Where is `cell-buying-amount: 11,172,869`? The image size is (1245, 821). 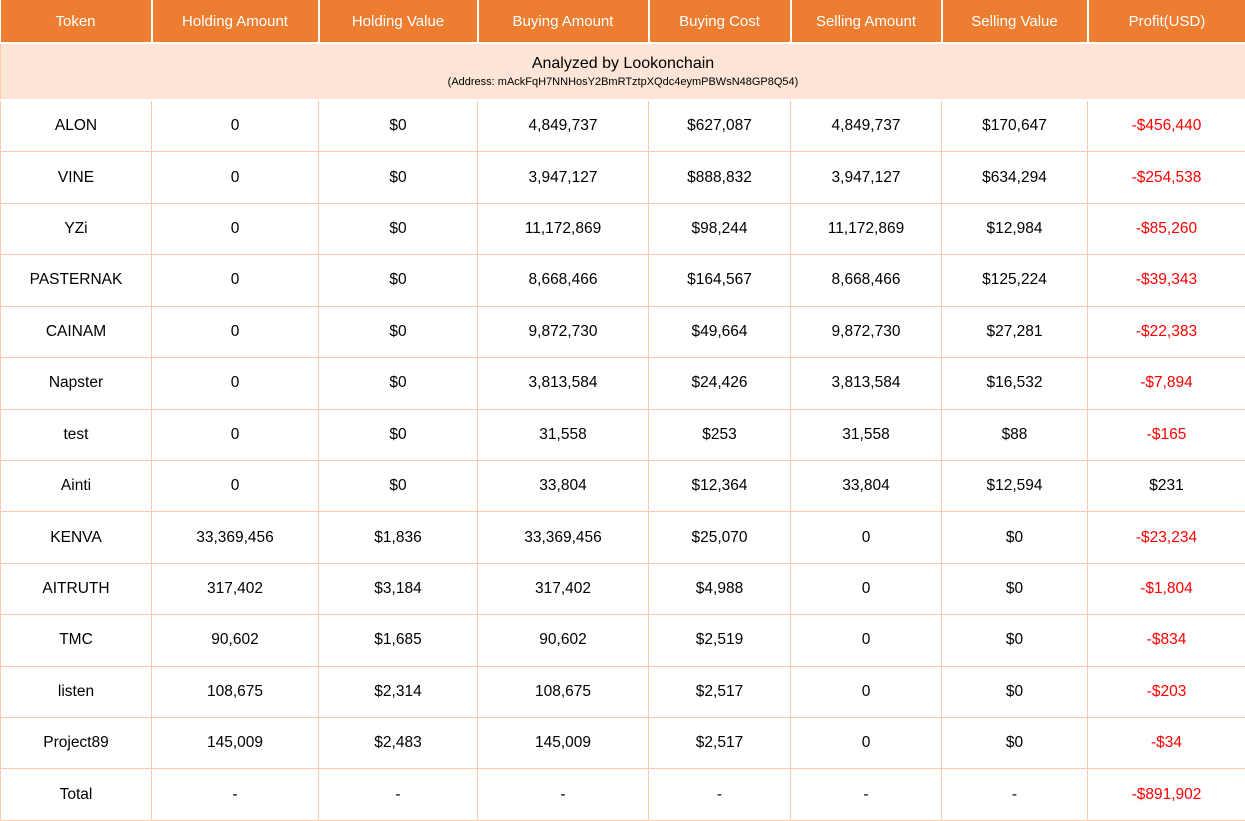 cell-buying-amount: 11,172,869 is located at coordinates (563, 229).